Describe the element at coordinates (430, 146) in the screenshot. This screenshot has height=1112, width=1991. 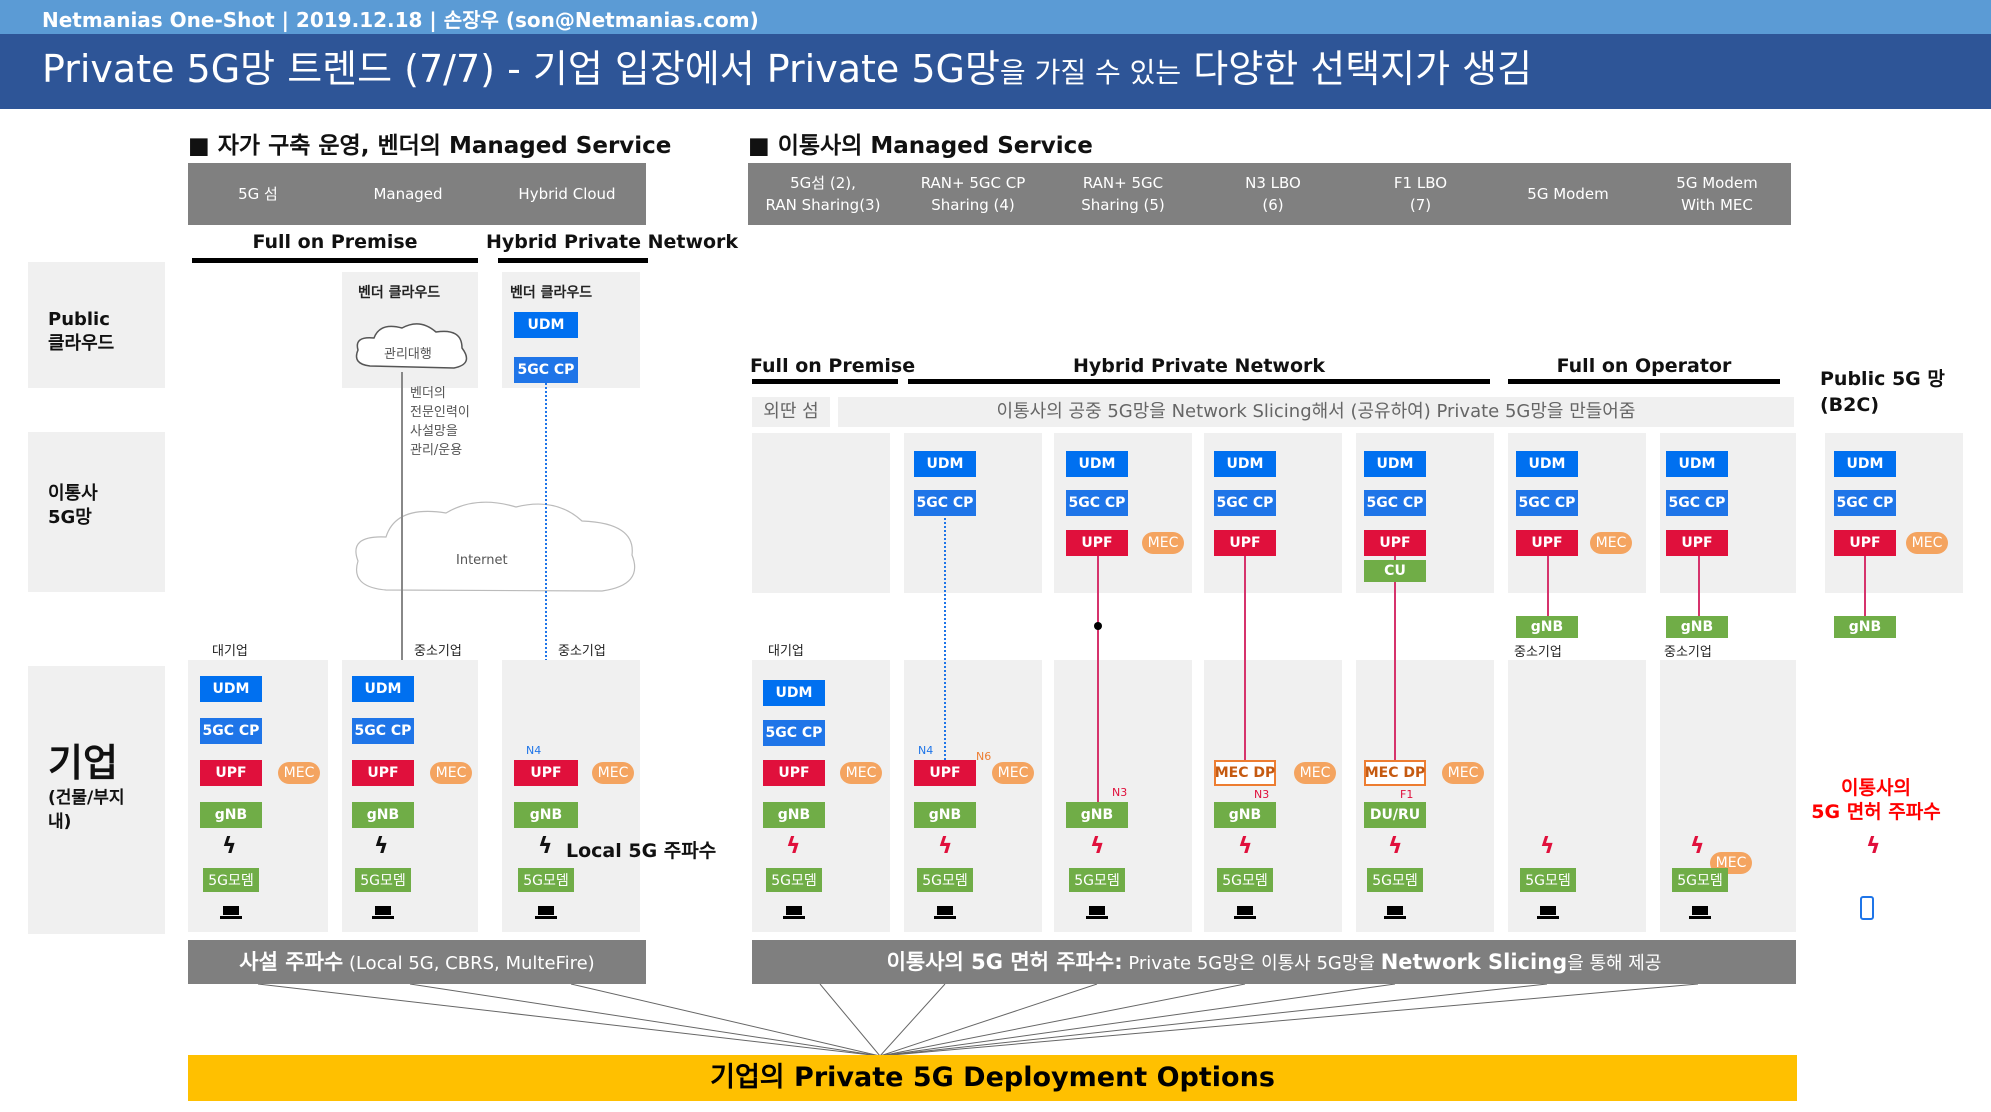
I see `section-left-title: ■ 자가 구축 운영, 벤더의 Managed Service` at that location.